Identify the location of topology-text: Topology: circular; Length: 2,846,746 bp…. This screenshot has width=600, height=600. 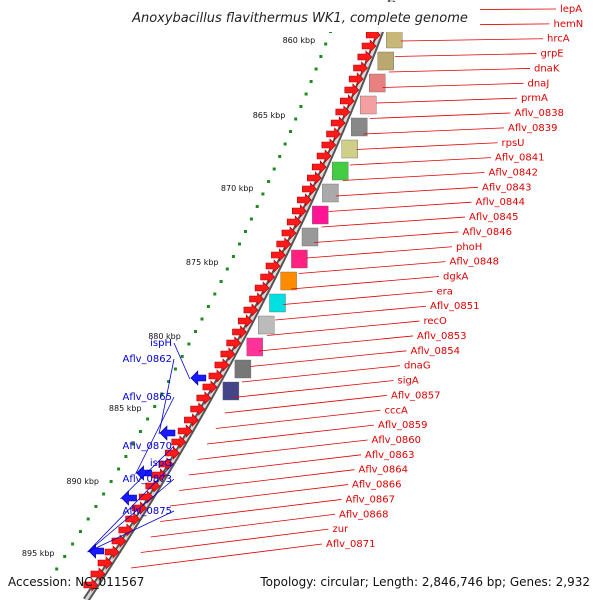
(424, 582).